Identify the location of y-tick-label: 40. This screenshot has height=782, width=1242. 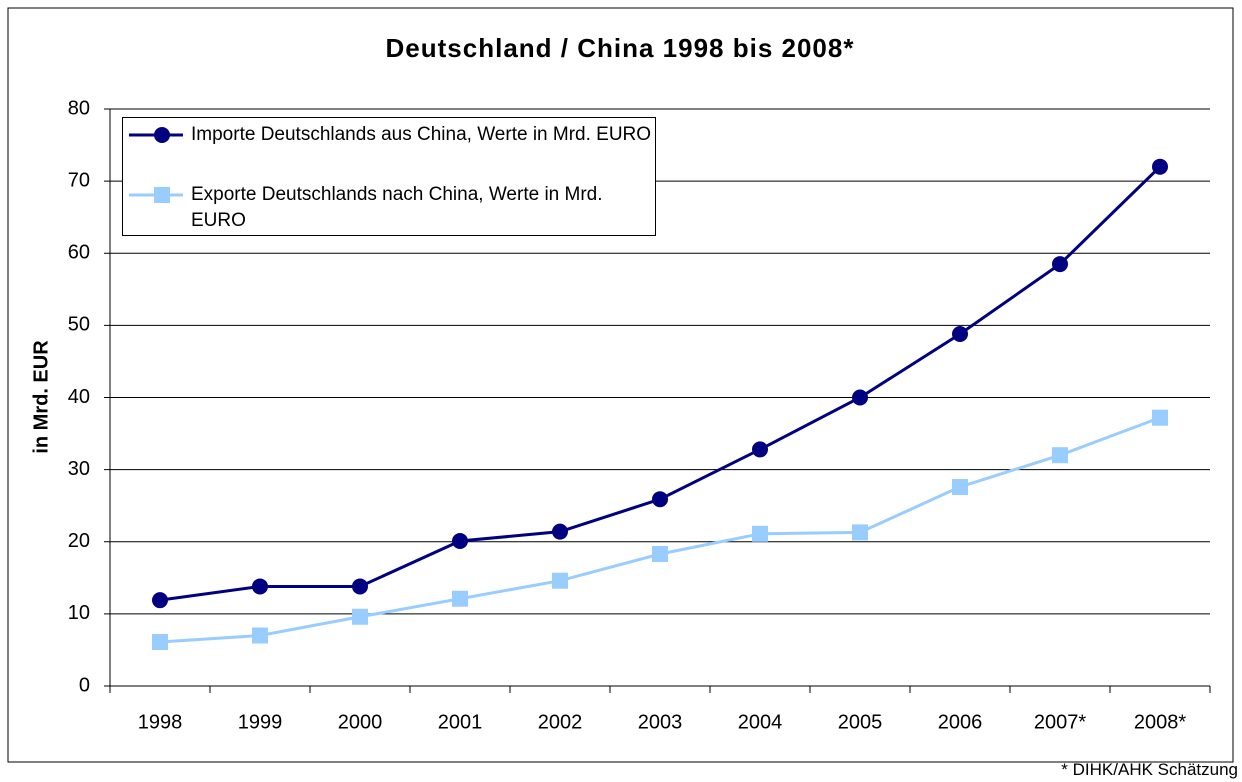
(79, 397).